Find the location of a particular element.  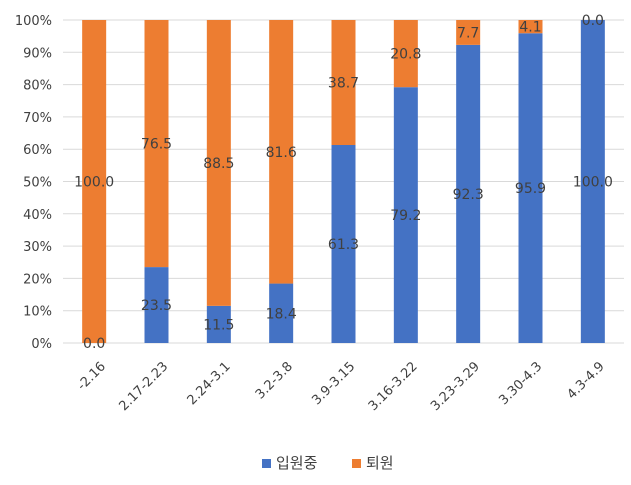

data-label: 4.1 is located at coordinates (530, 28).